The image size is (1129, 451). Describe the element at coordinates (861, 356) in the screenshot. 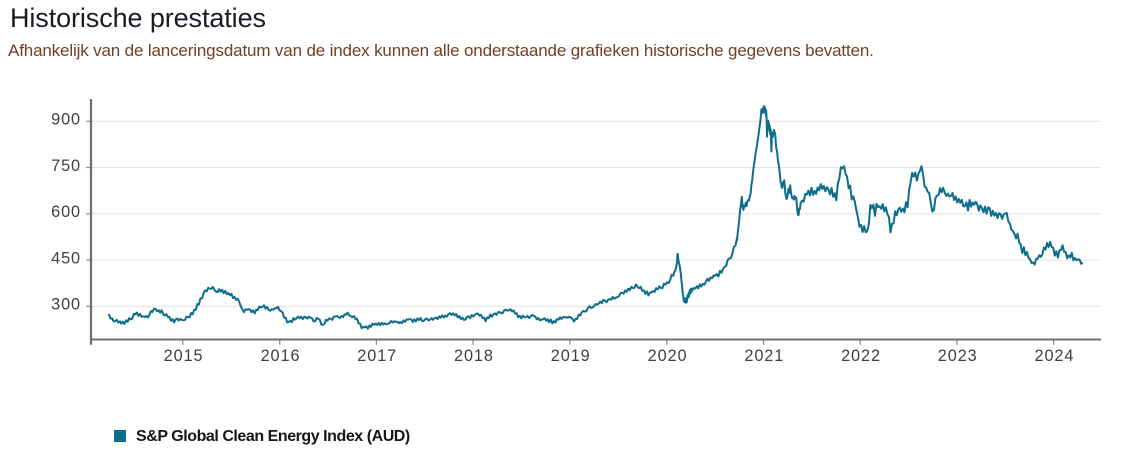

I see `svg-text: 2022` at that location.